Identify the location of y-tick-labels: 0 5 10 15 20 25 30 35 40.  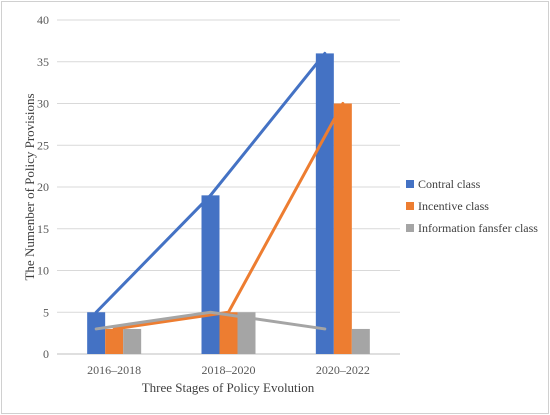
(43, 187).